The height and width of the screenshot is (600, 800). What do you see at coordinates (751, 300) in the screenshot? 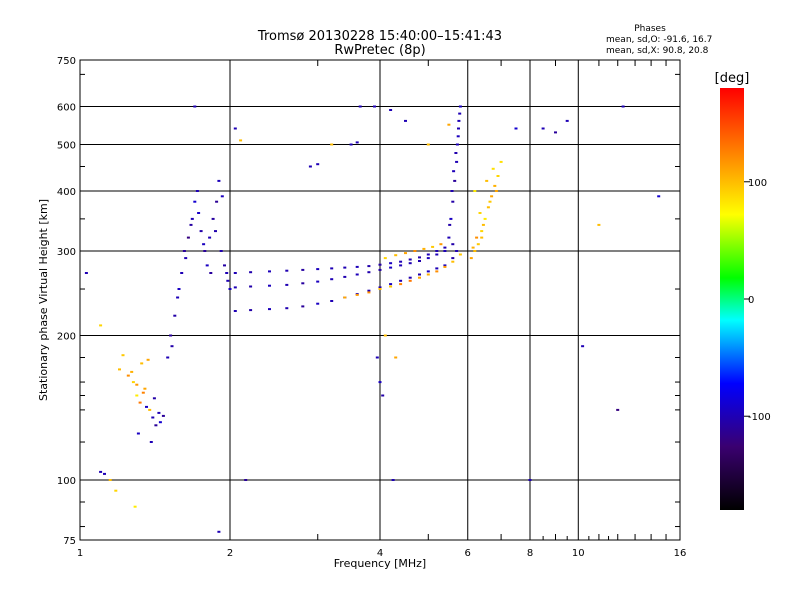
I see `colorbar-tick-label: 0` at bounding box center [751, 300].